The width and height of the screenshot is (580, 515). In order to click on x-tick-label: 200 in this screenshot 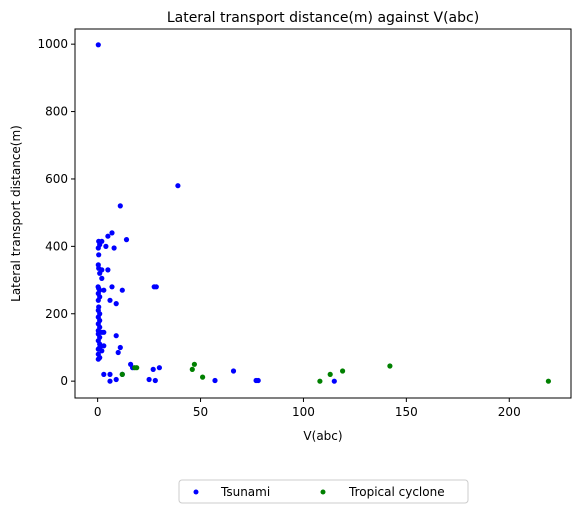, I will do `click(509, 412)`.